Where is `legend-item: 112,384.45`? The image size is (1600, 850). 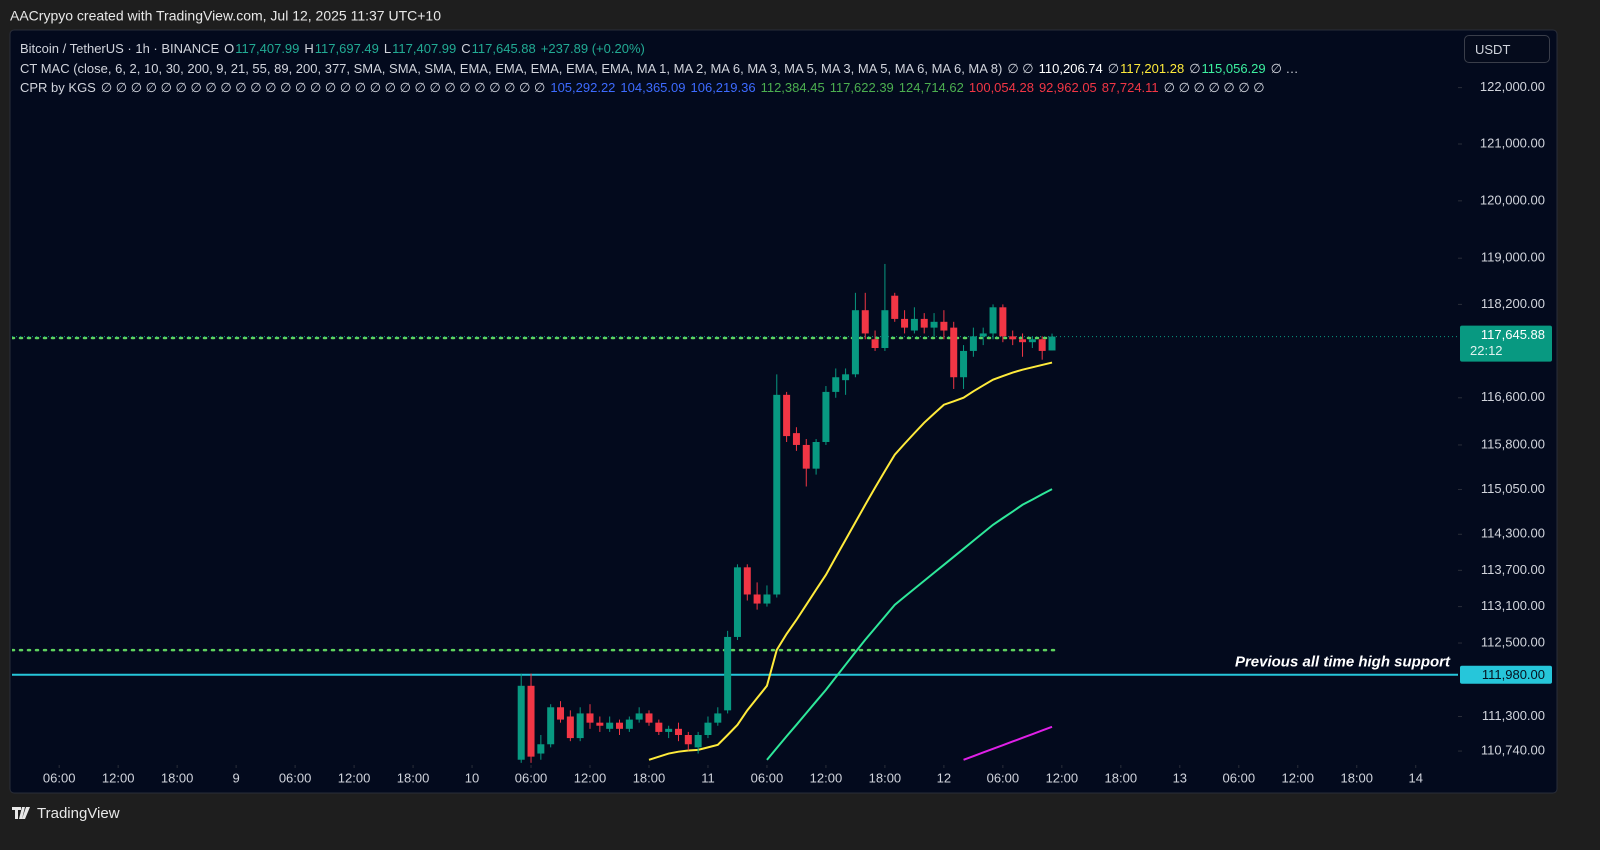
legend-item: 112,384.45 is located at coordinates (792, 87).